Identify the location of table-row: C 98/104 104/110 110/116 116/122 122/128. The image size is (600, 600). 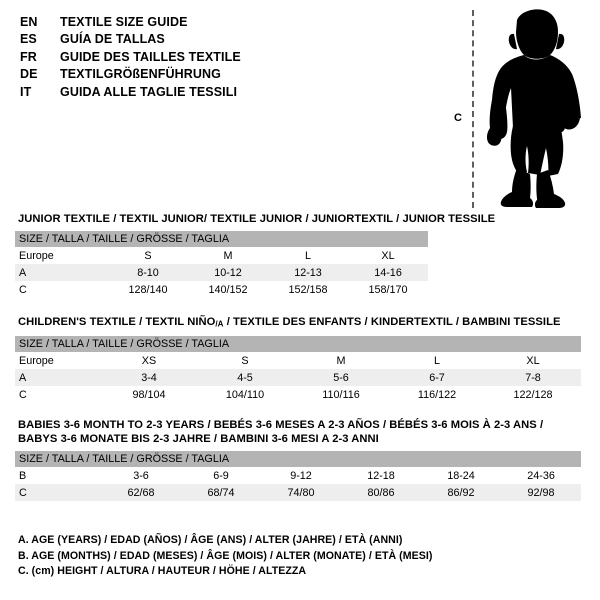
(298, 395).